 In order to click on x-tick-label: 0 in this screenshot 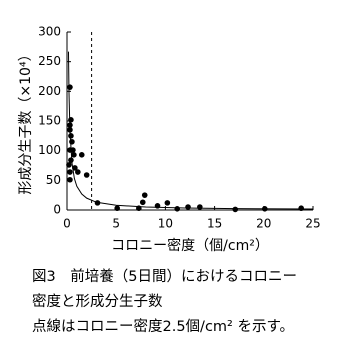, I will do `click(67, 224)`.